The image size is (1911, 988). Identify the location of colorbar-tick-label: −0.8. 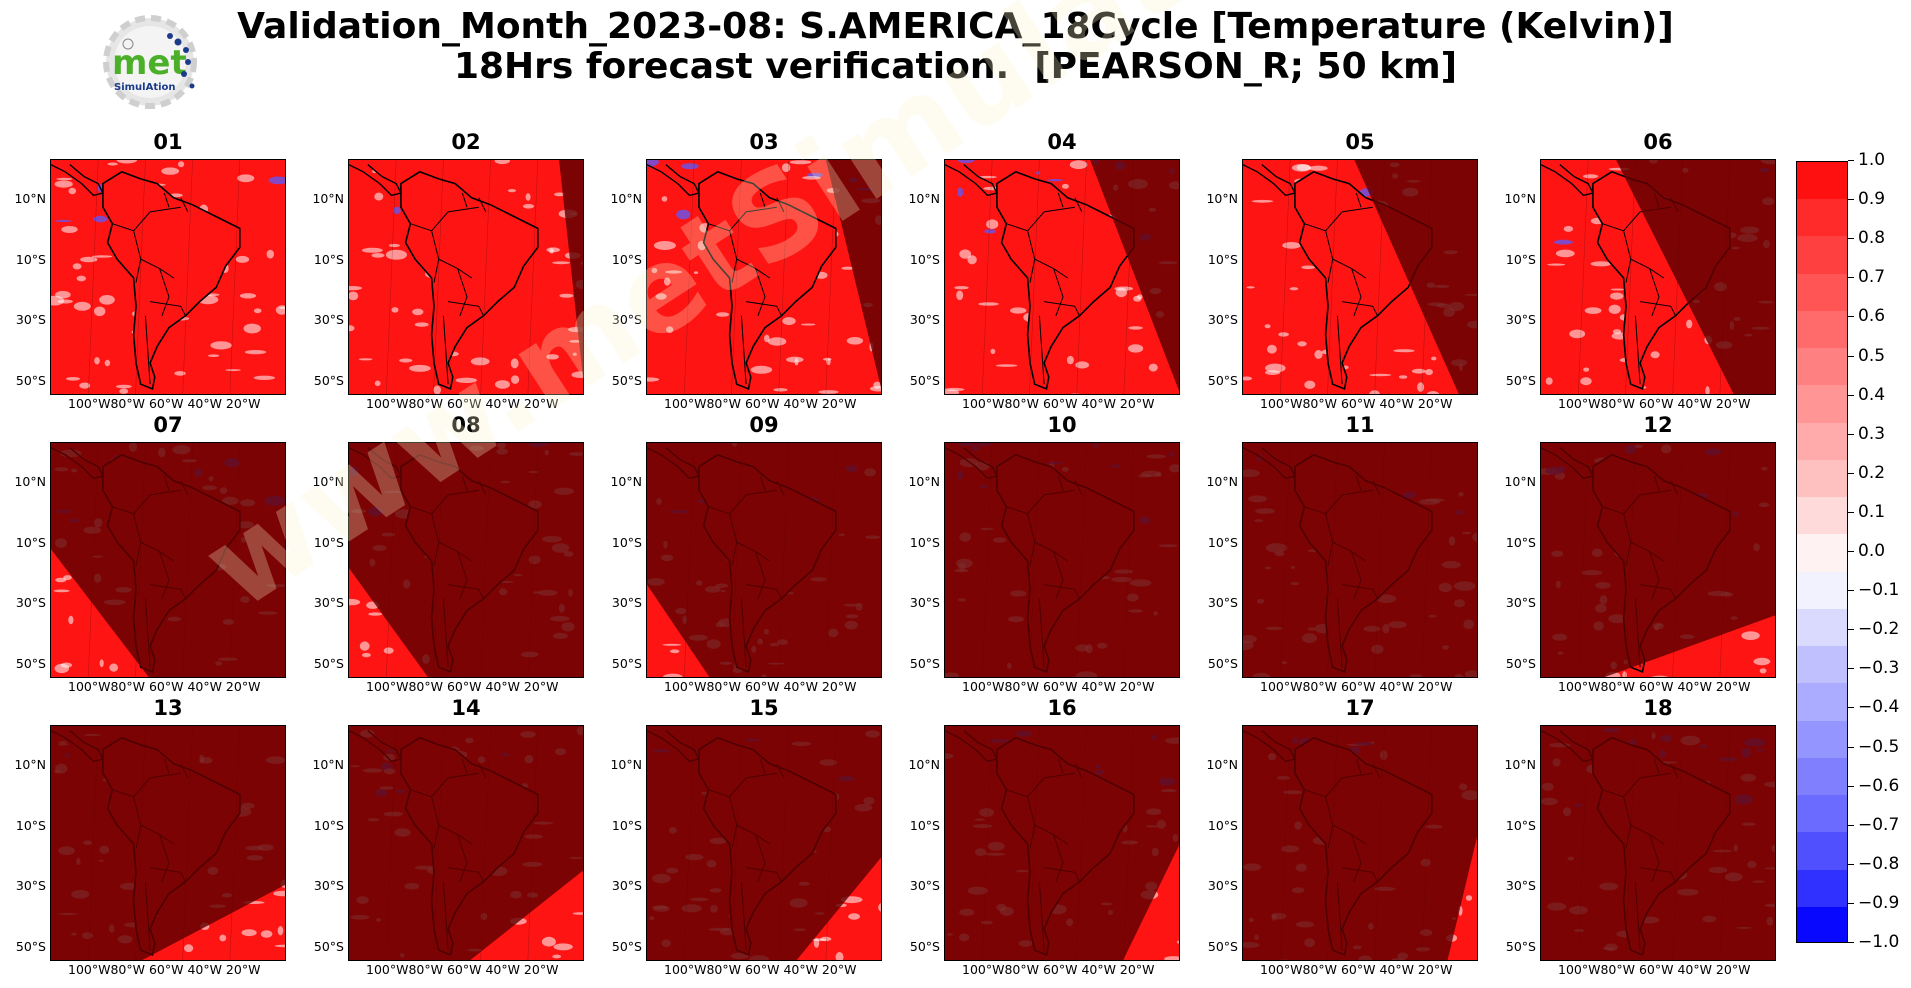
(1873, 864).